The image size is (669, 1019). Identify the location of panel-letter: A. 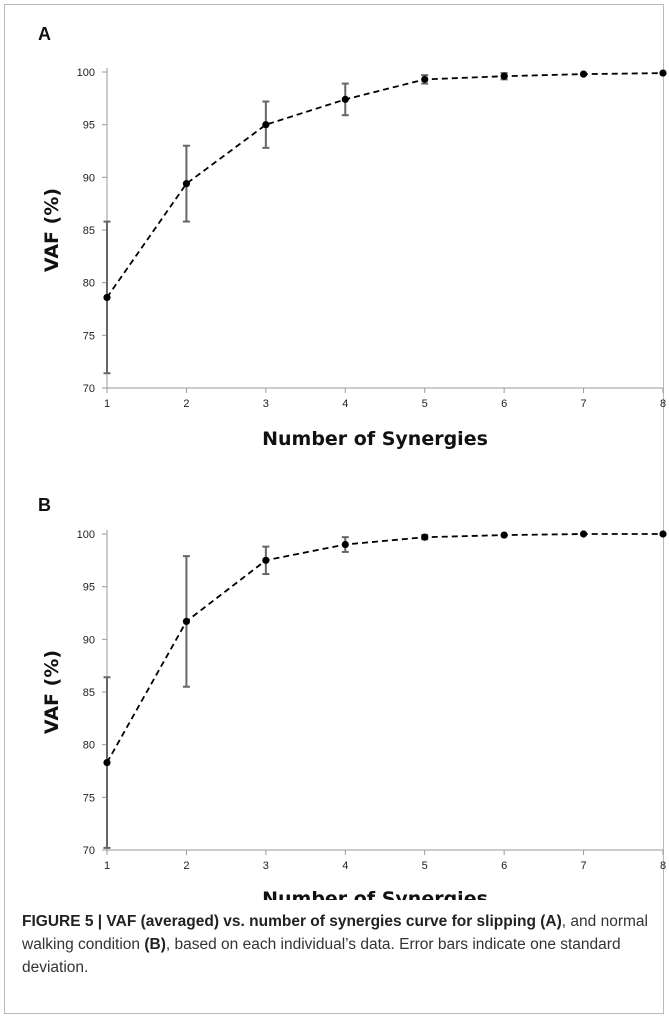
(44, 34).